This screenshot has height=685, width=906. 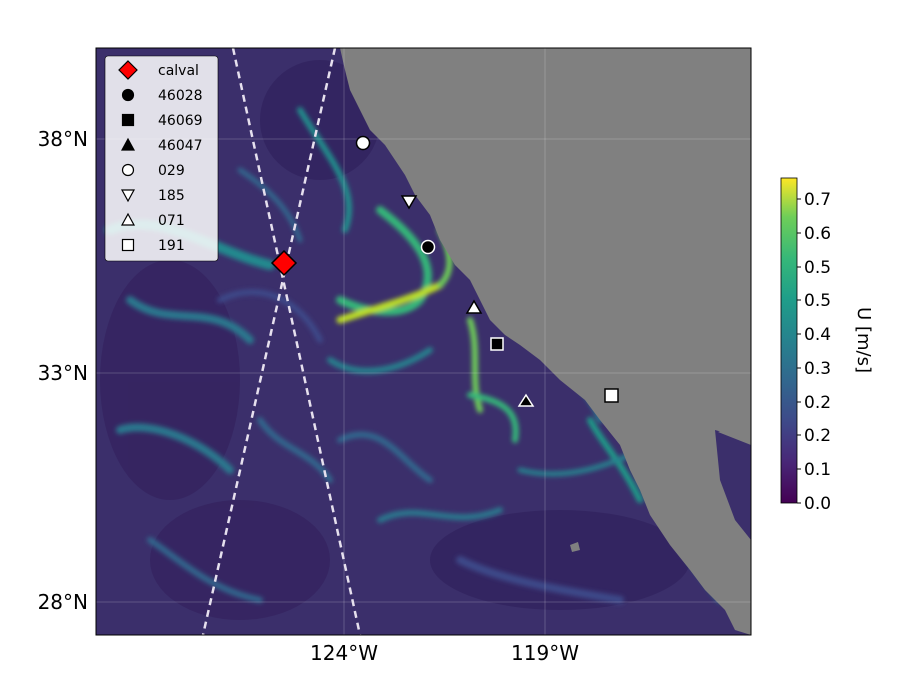 What do you see at coordinates (817, 268) in the screenshot?
I see `colorbar-tick-7: 0.5` at bounding box center [817, 268].